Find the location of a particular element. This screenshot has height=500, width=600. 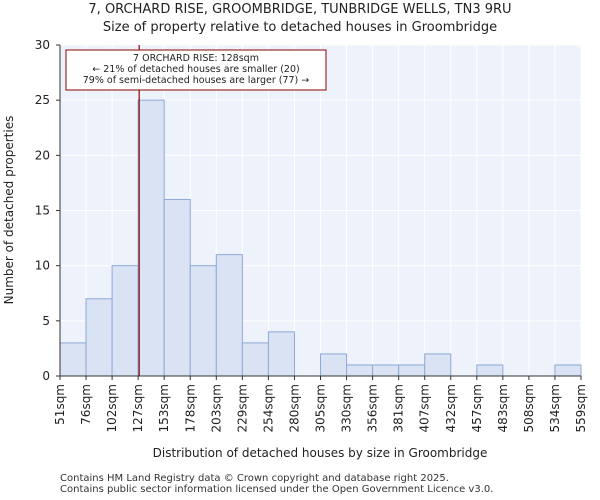

x-tick-label: 534sqm is located at coordinates (555, 408).